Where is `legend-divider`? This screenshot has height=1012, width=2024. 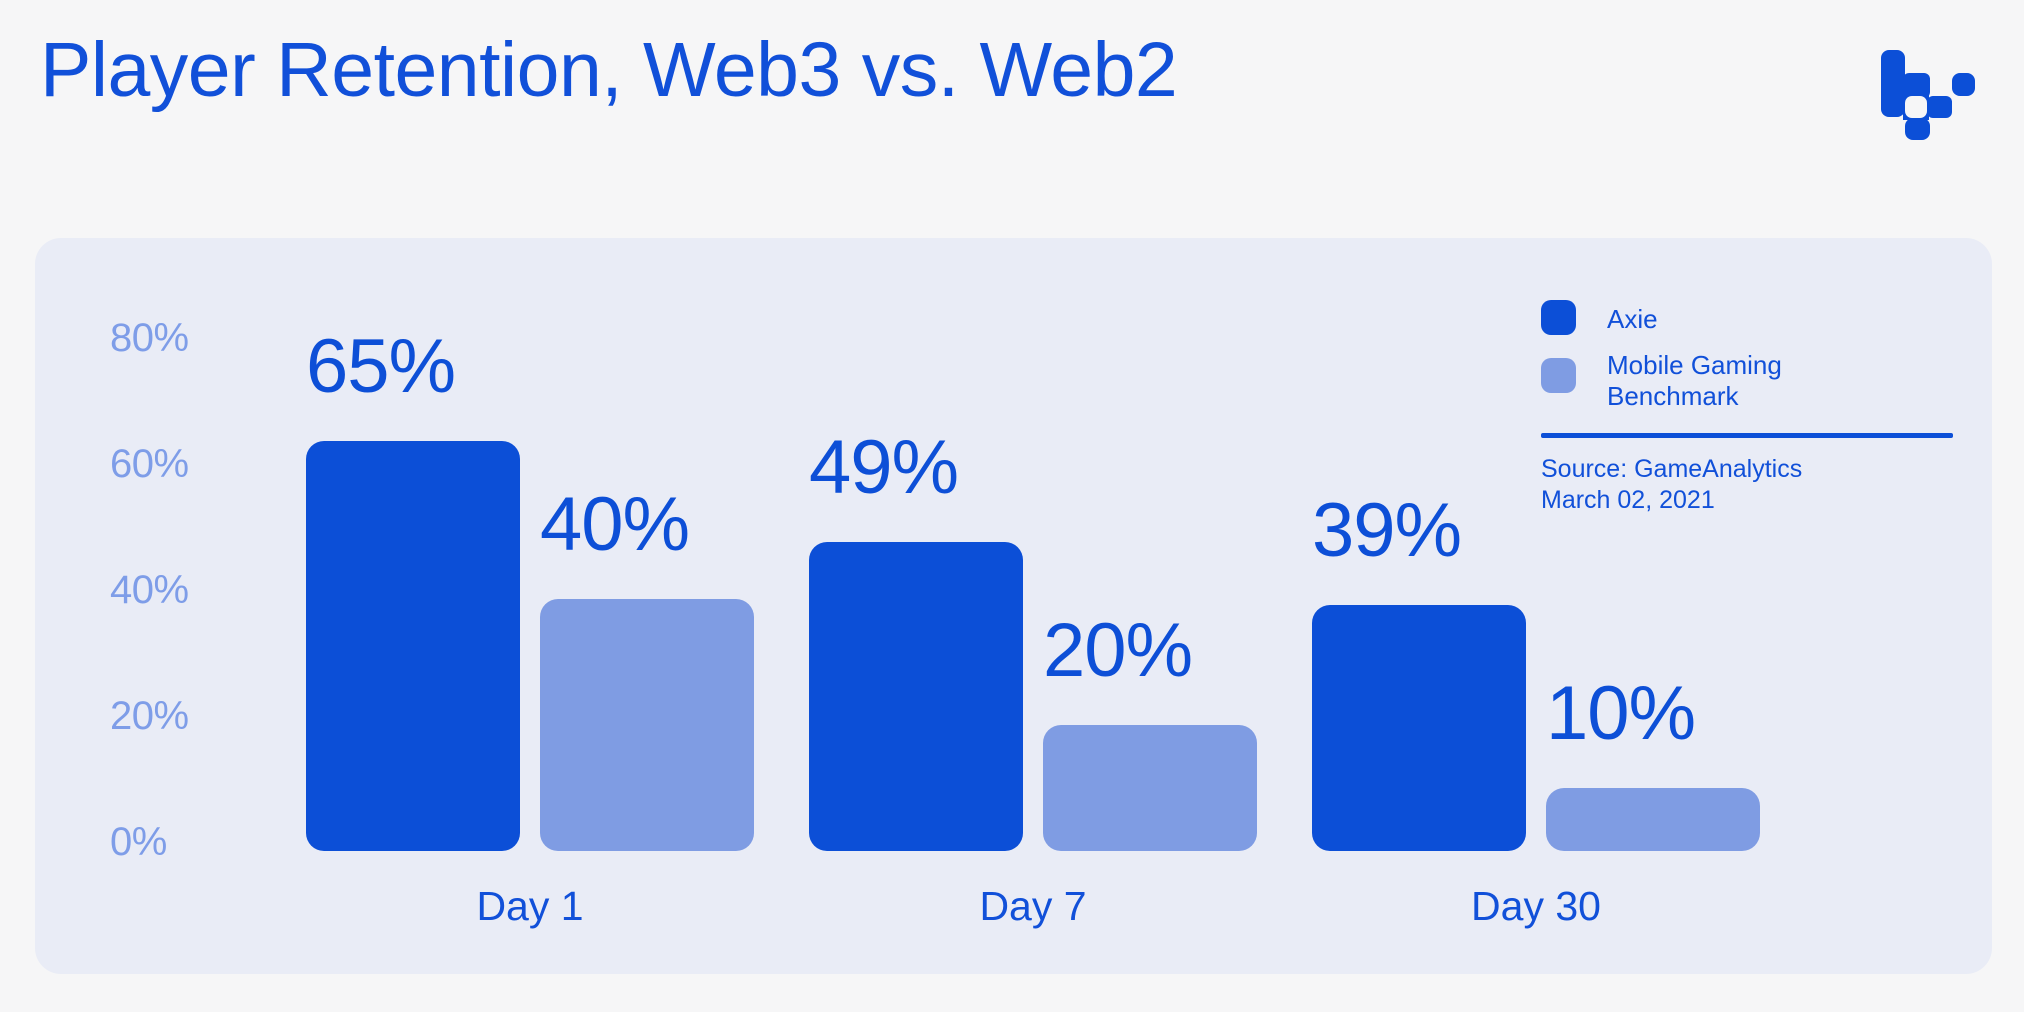
legend-divider is located at coordinates (1747, 435).